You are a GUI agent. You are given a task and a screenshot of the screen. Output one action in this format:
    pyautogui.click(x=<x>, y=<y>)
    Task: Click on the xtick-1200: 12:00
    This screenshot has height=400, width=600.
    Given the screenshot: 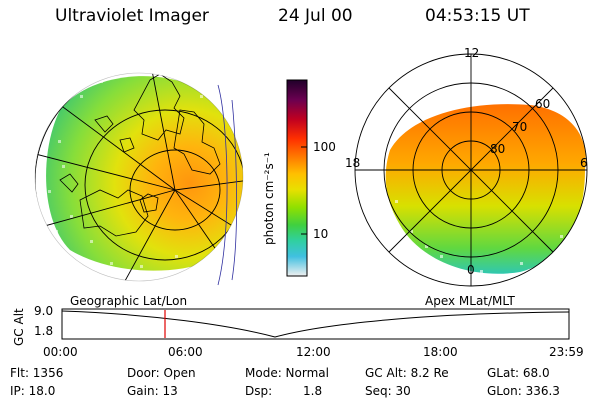 What is the action you would take?
    pyautogui.click(x=313, y=352)
    